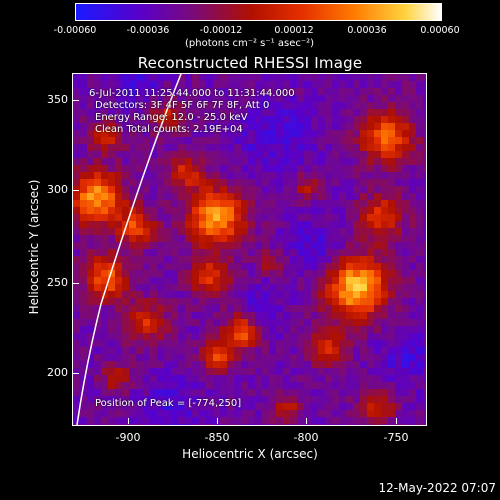  What do you see at coordinates (57, 189) in the screenshot?
I see `y-tick: 300` at bounding box center [57, 189].